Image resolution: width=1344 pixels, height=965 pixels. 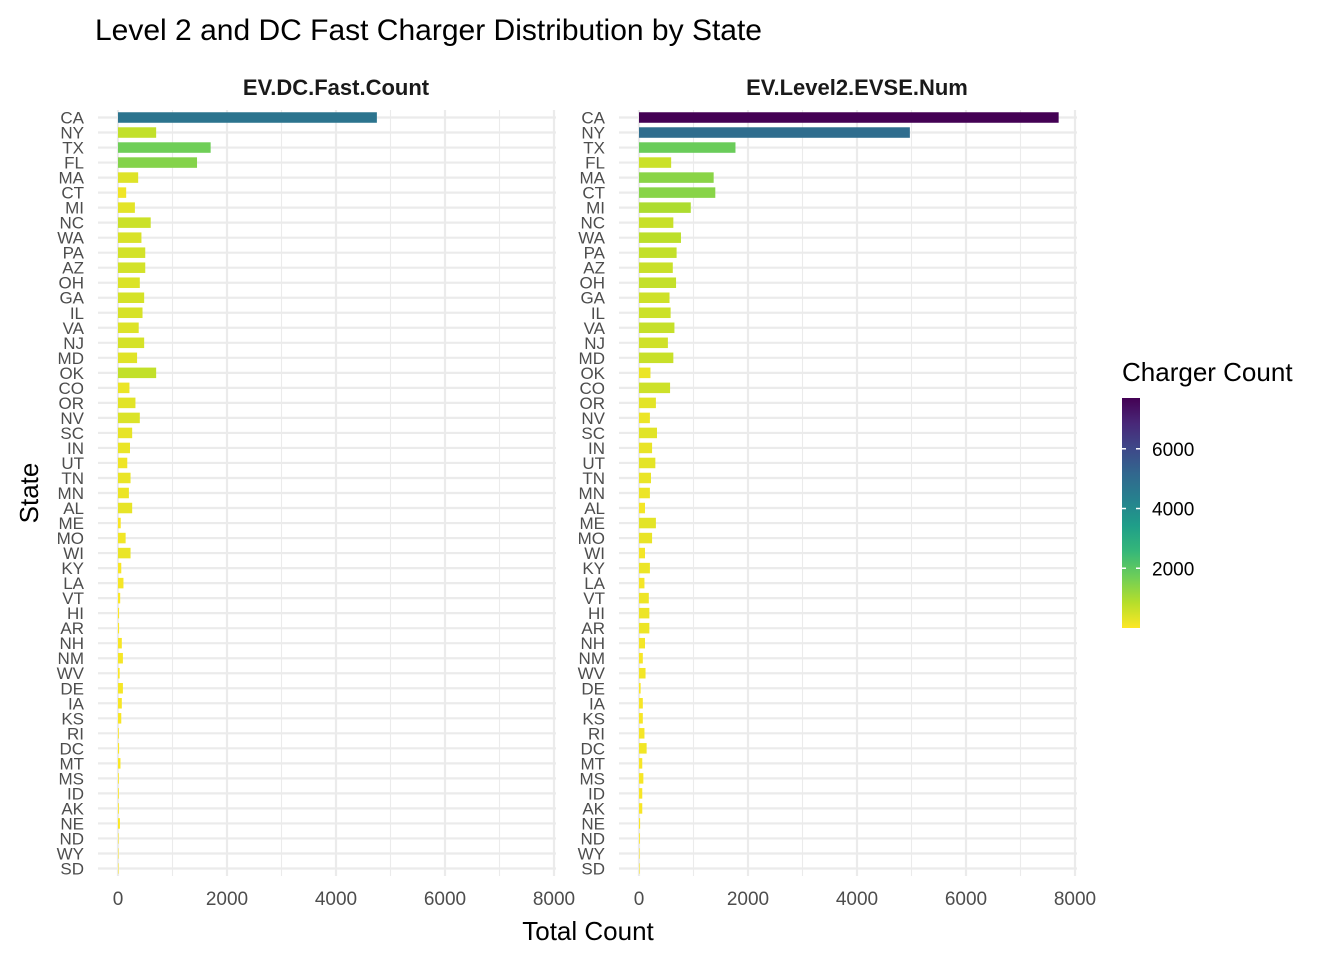 What do you see at coordinates (131, 343) in the screenshot?
I see `bar-nj` at bounding box center [131, 343].